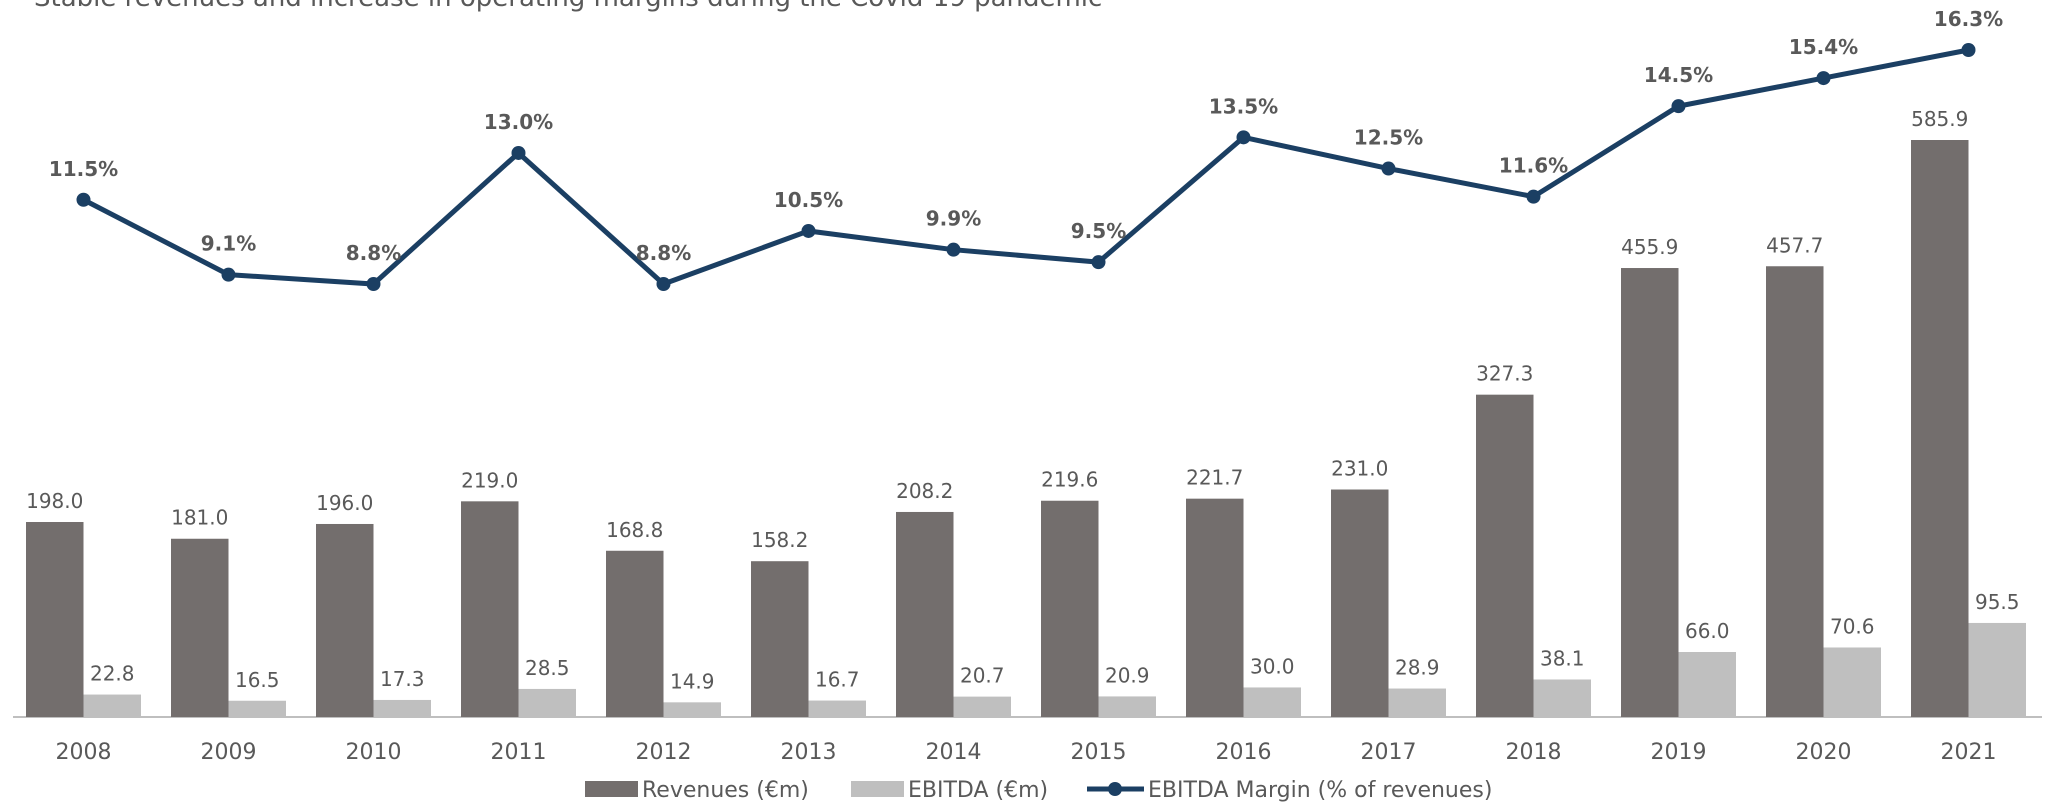 Image resolution: width=2049 pixels, height=804 pixels. I want to click on data-label: 66.0, so click(1707, 631).